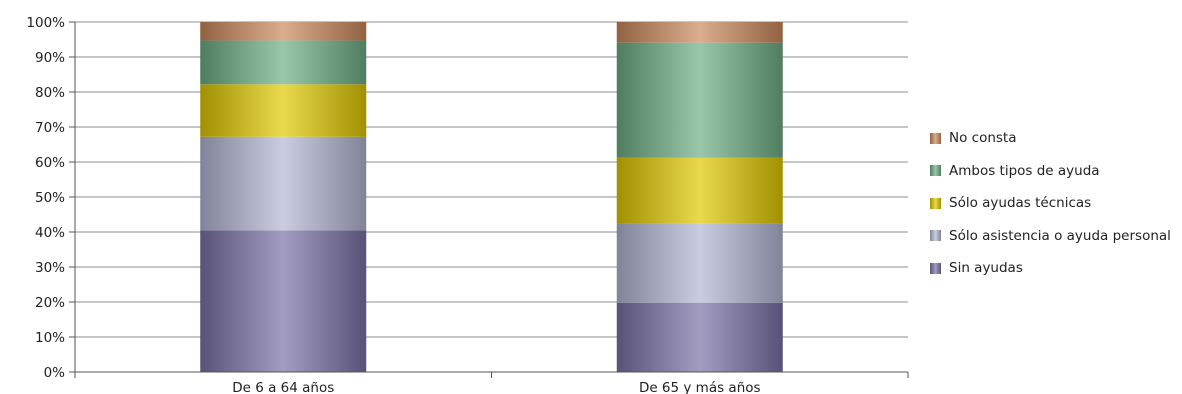  Describe the element at coordinates (496, 387) in the screenshot. I see `x-tick-labels: De 6 a 64 años De 65 y más años` at that location.